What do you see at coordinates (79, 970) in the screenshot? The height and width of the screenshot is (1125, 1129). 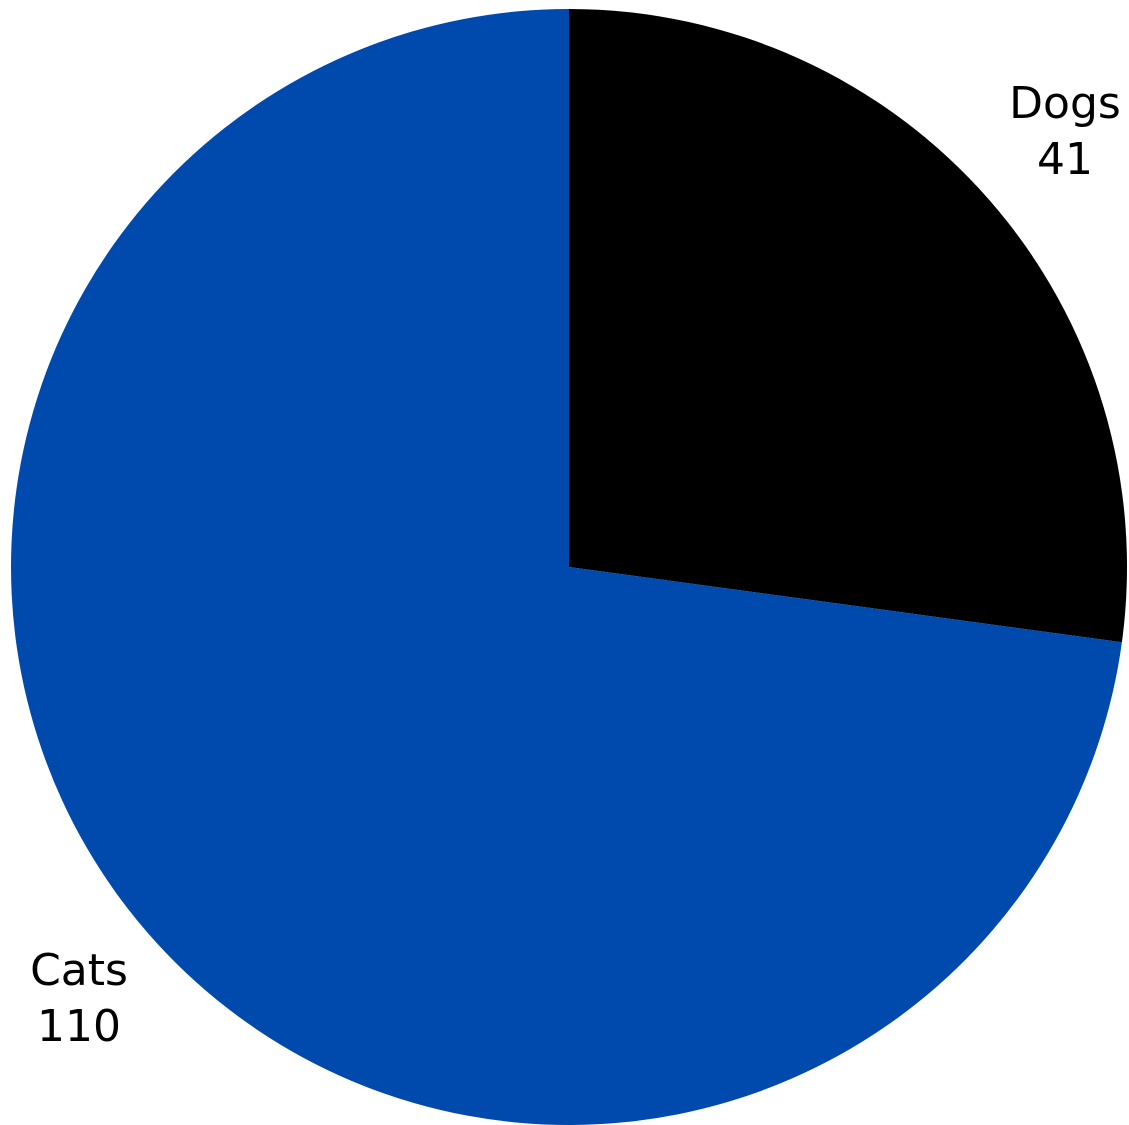 I see `slice-label-cats: Cats` at bounding box center [79, 970].